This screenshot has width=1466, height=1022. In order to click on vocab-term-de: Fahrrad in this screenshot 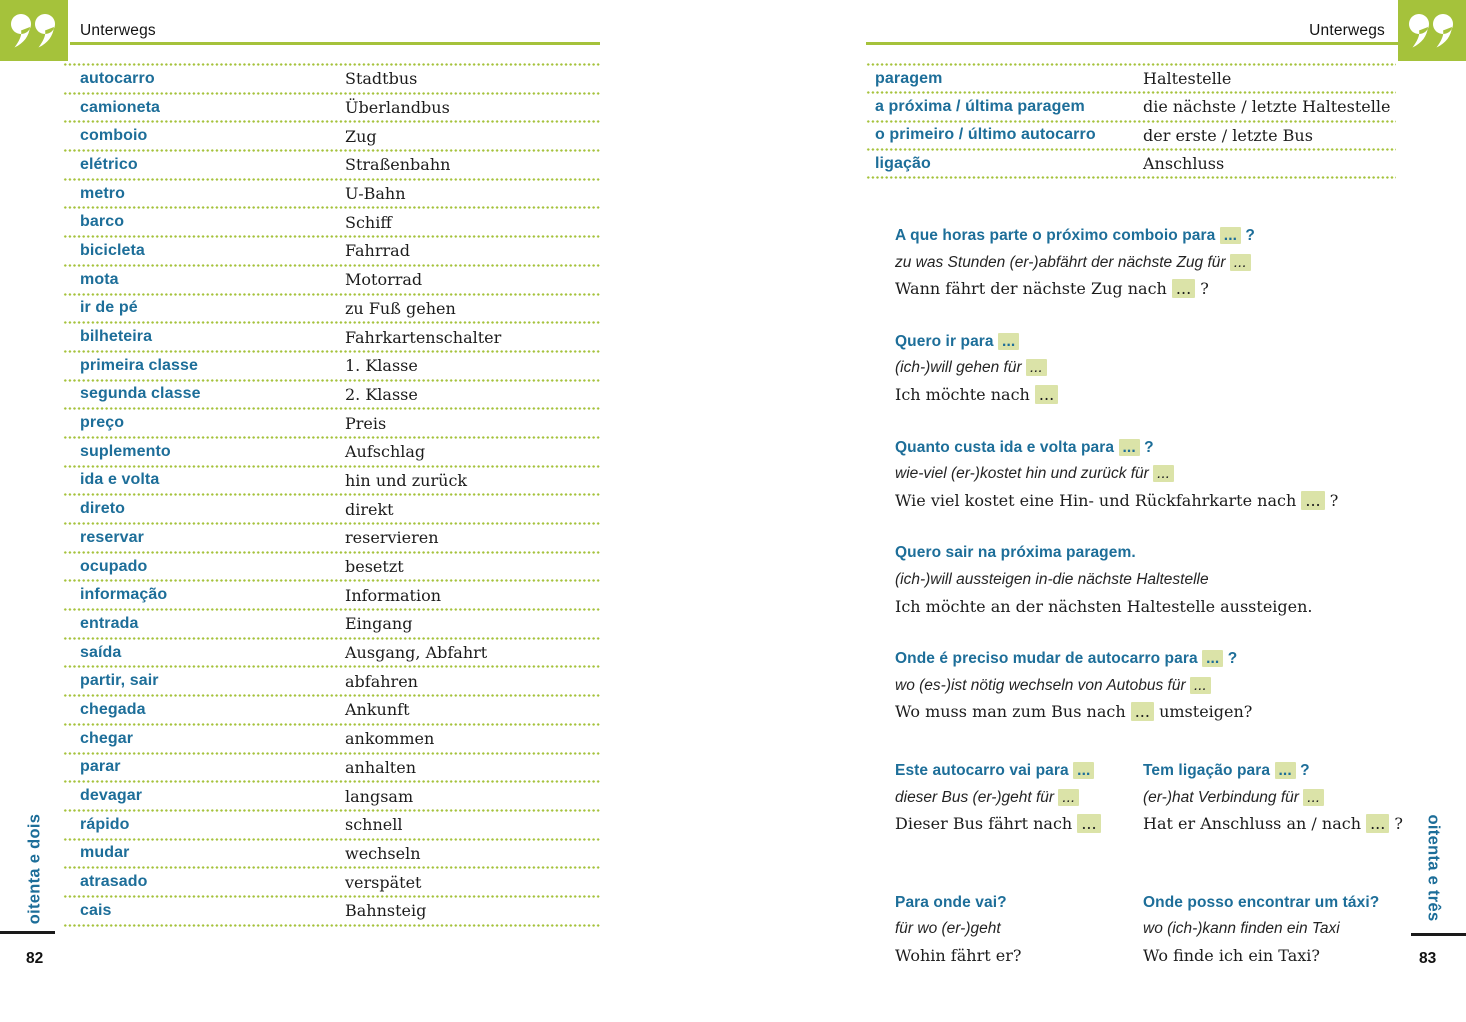, I will do `click(377, 251)`.